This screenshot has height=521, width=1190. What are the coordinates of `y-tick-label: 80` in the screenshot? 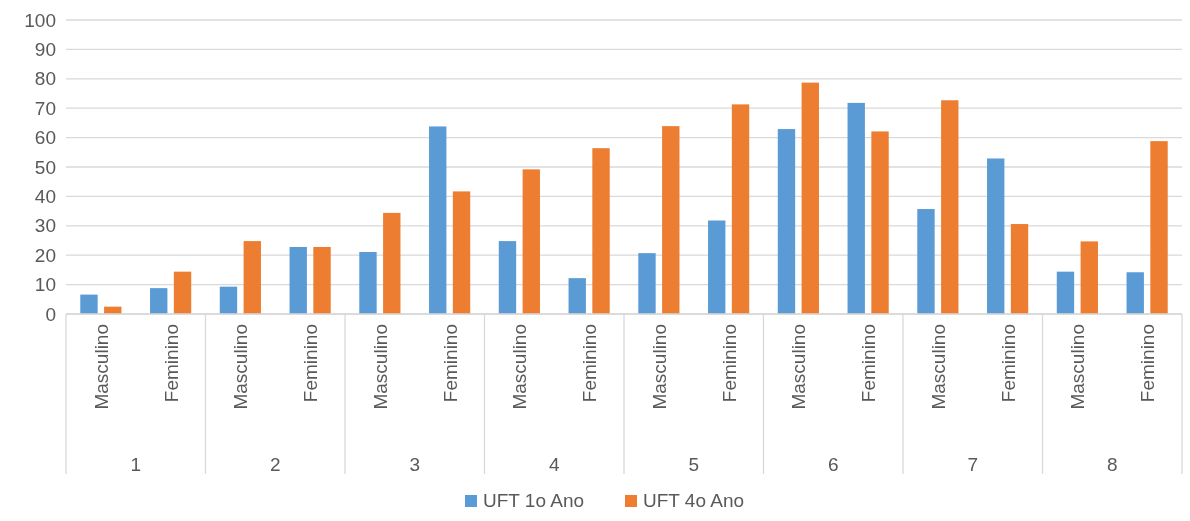 It's located at (45, 79).